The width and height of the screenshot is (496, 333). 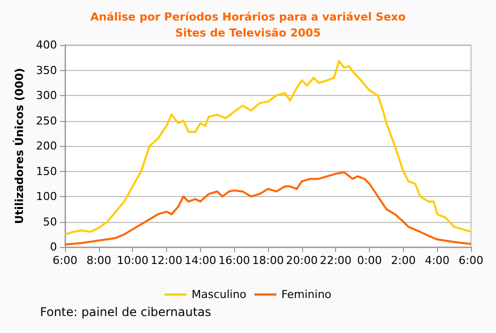 I want to click on x-tick-label: 14:00, so click(x=200, y=260).